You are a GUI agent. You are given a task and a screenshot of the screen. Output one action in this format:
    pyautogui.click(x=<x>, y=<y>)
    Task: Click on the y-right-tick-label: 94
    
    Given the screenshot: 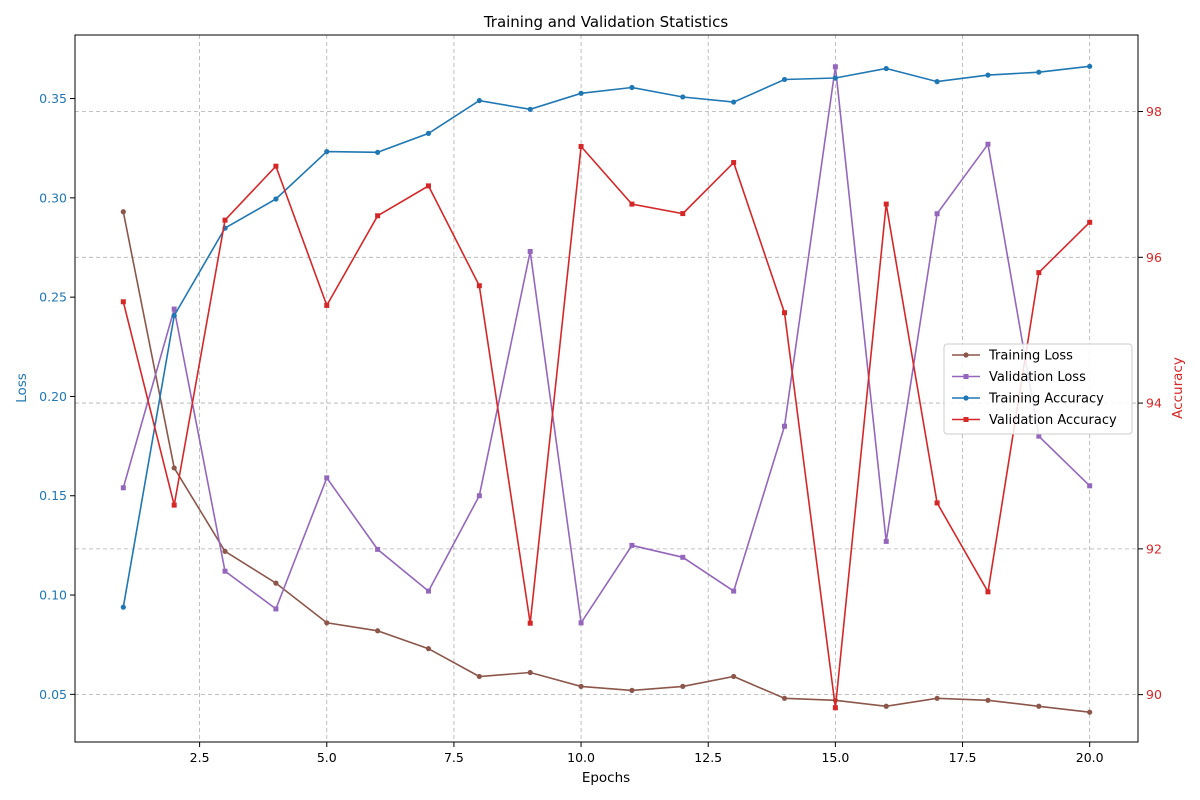 What is the action you would take?
    pyautogui.click(x=1154, y=403)
    